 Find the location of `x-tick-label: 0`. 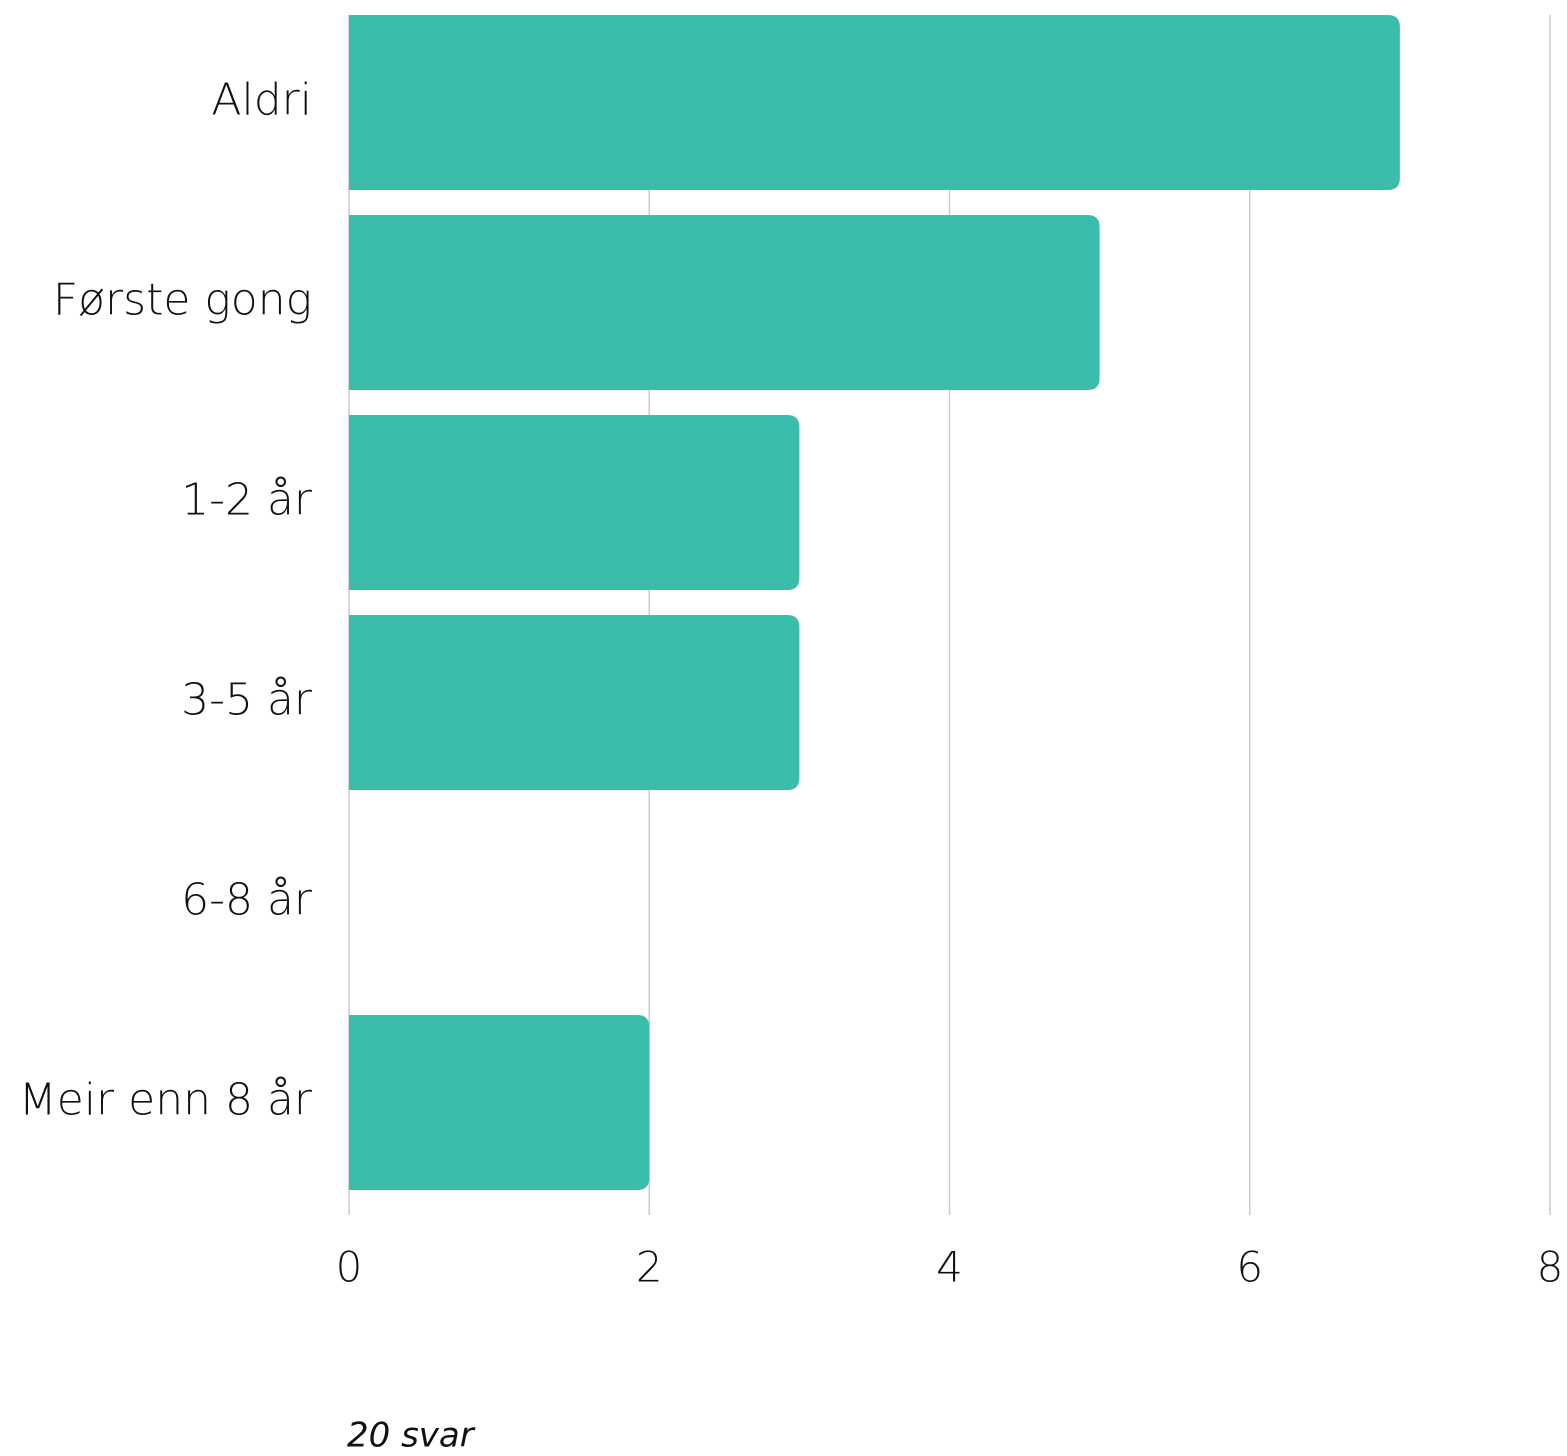

x-tick-label: 0 is located at coordinates (349, 1267).